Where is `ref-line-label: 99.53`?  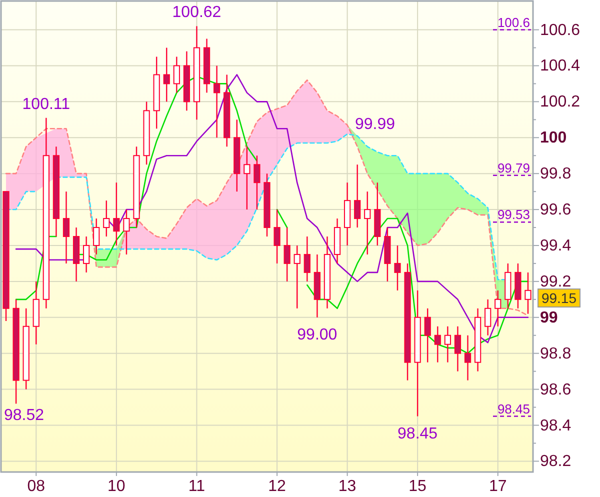 ref-line-label: 99.53 is located at coordinates (513, 214).